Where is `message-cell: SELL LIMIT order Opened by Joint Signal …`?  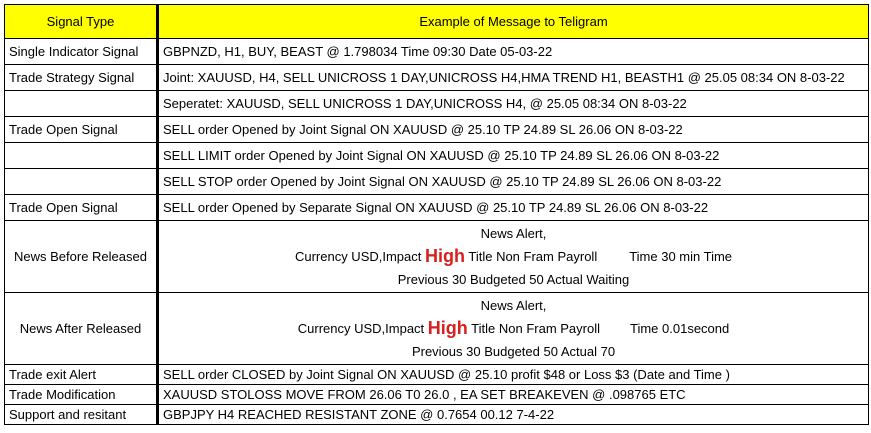 message-cell: SELL LIMIT order Opened by Joint Signal … is located at coordinates (513, 155).